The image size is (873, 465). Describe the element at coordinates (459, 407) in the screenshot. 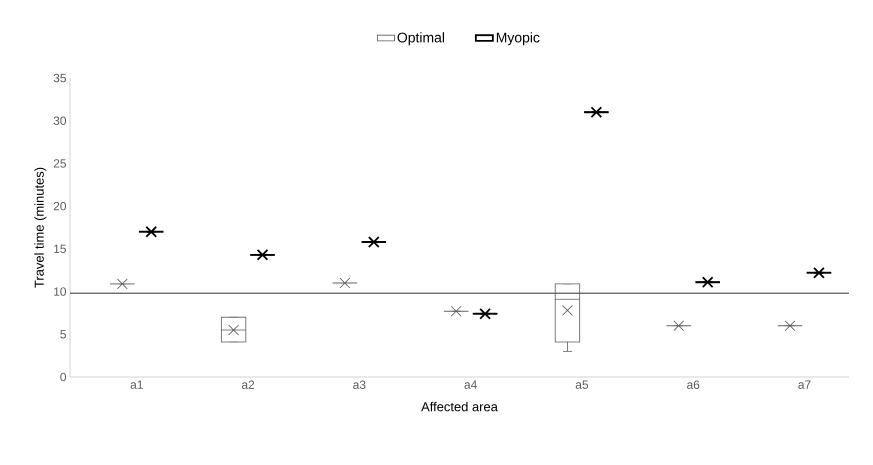

I see `x-axis-title: Affected area` at that location.